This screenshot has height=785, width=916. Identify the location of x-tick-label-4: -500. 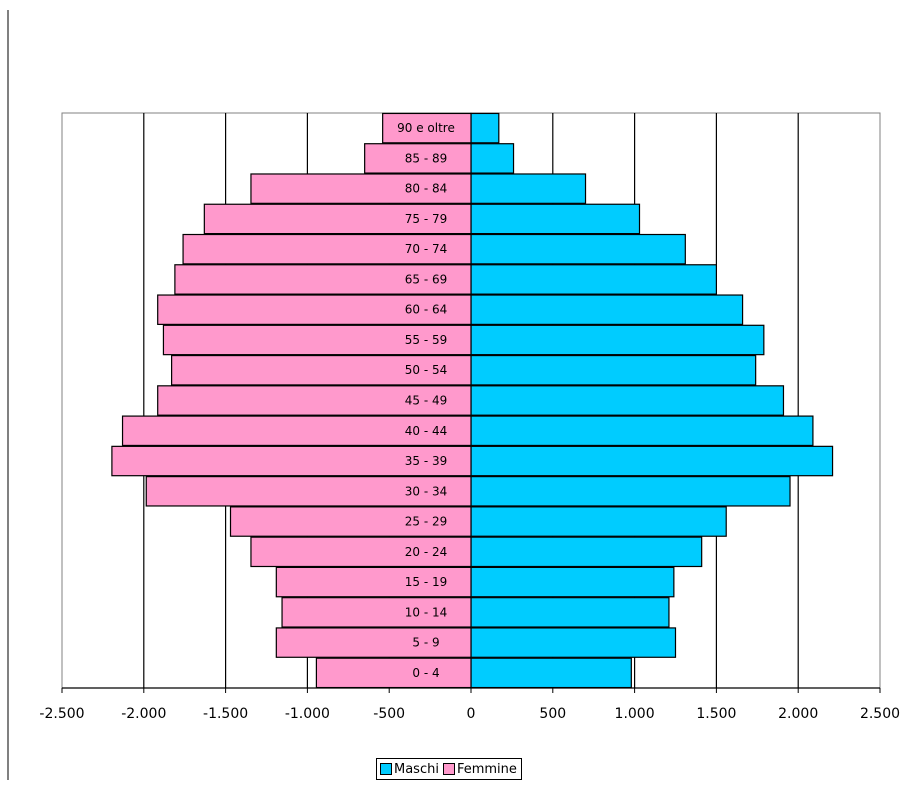
(389, 714).